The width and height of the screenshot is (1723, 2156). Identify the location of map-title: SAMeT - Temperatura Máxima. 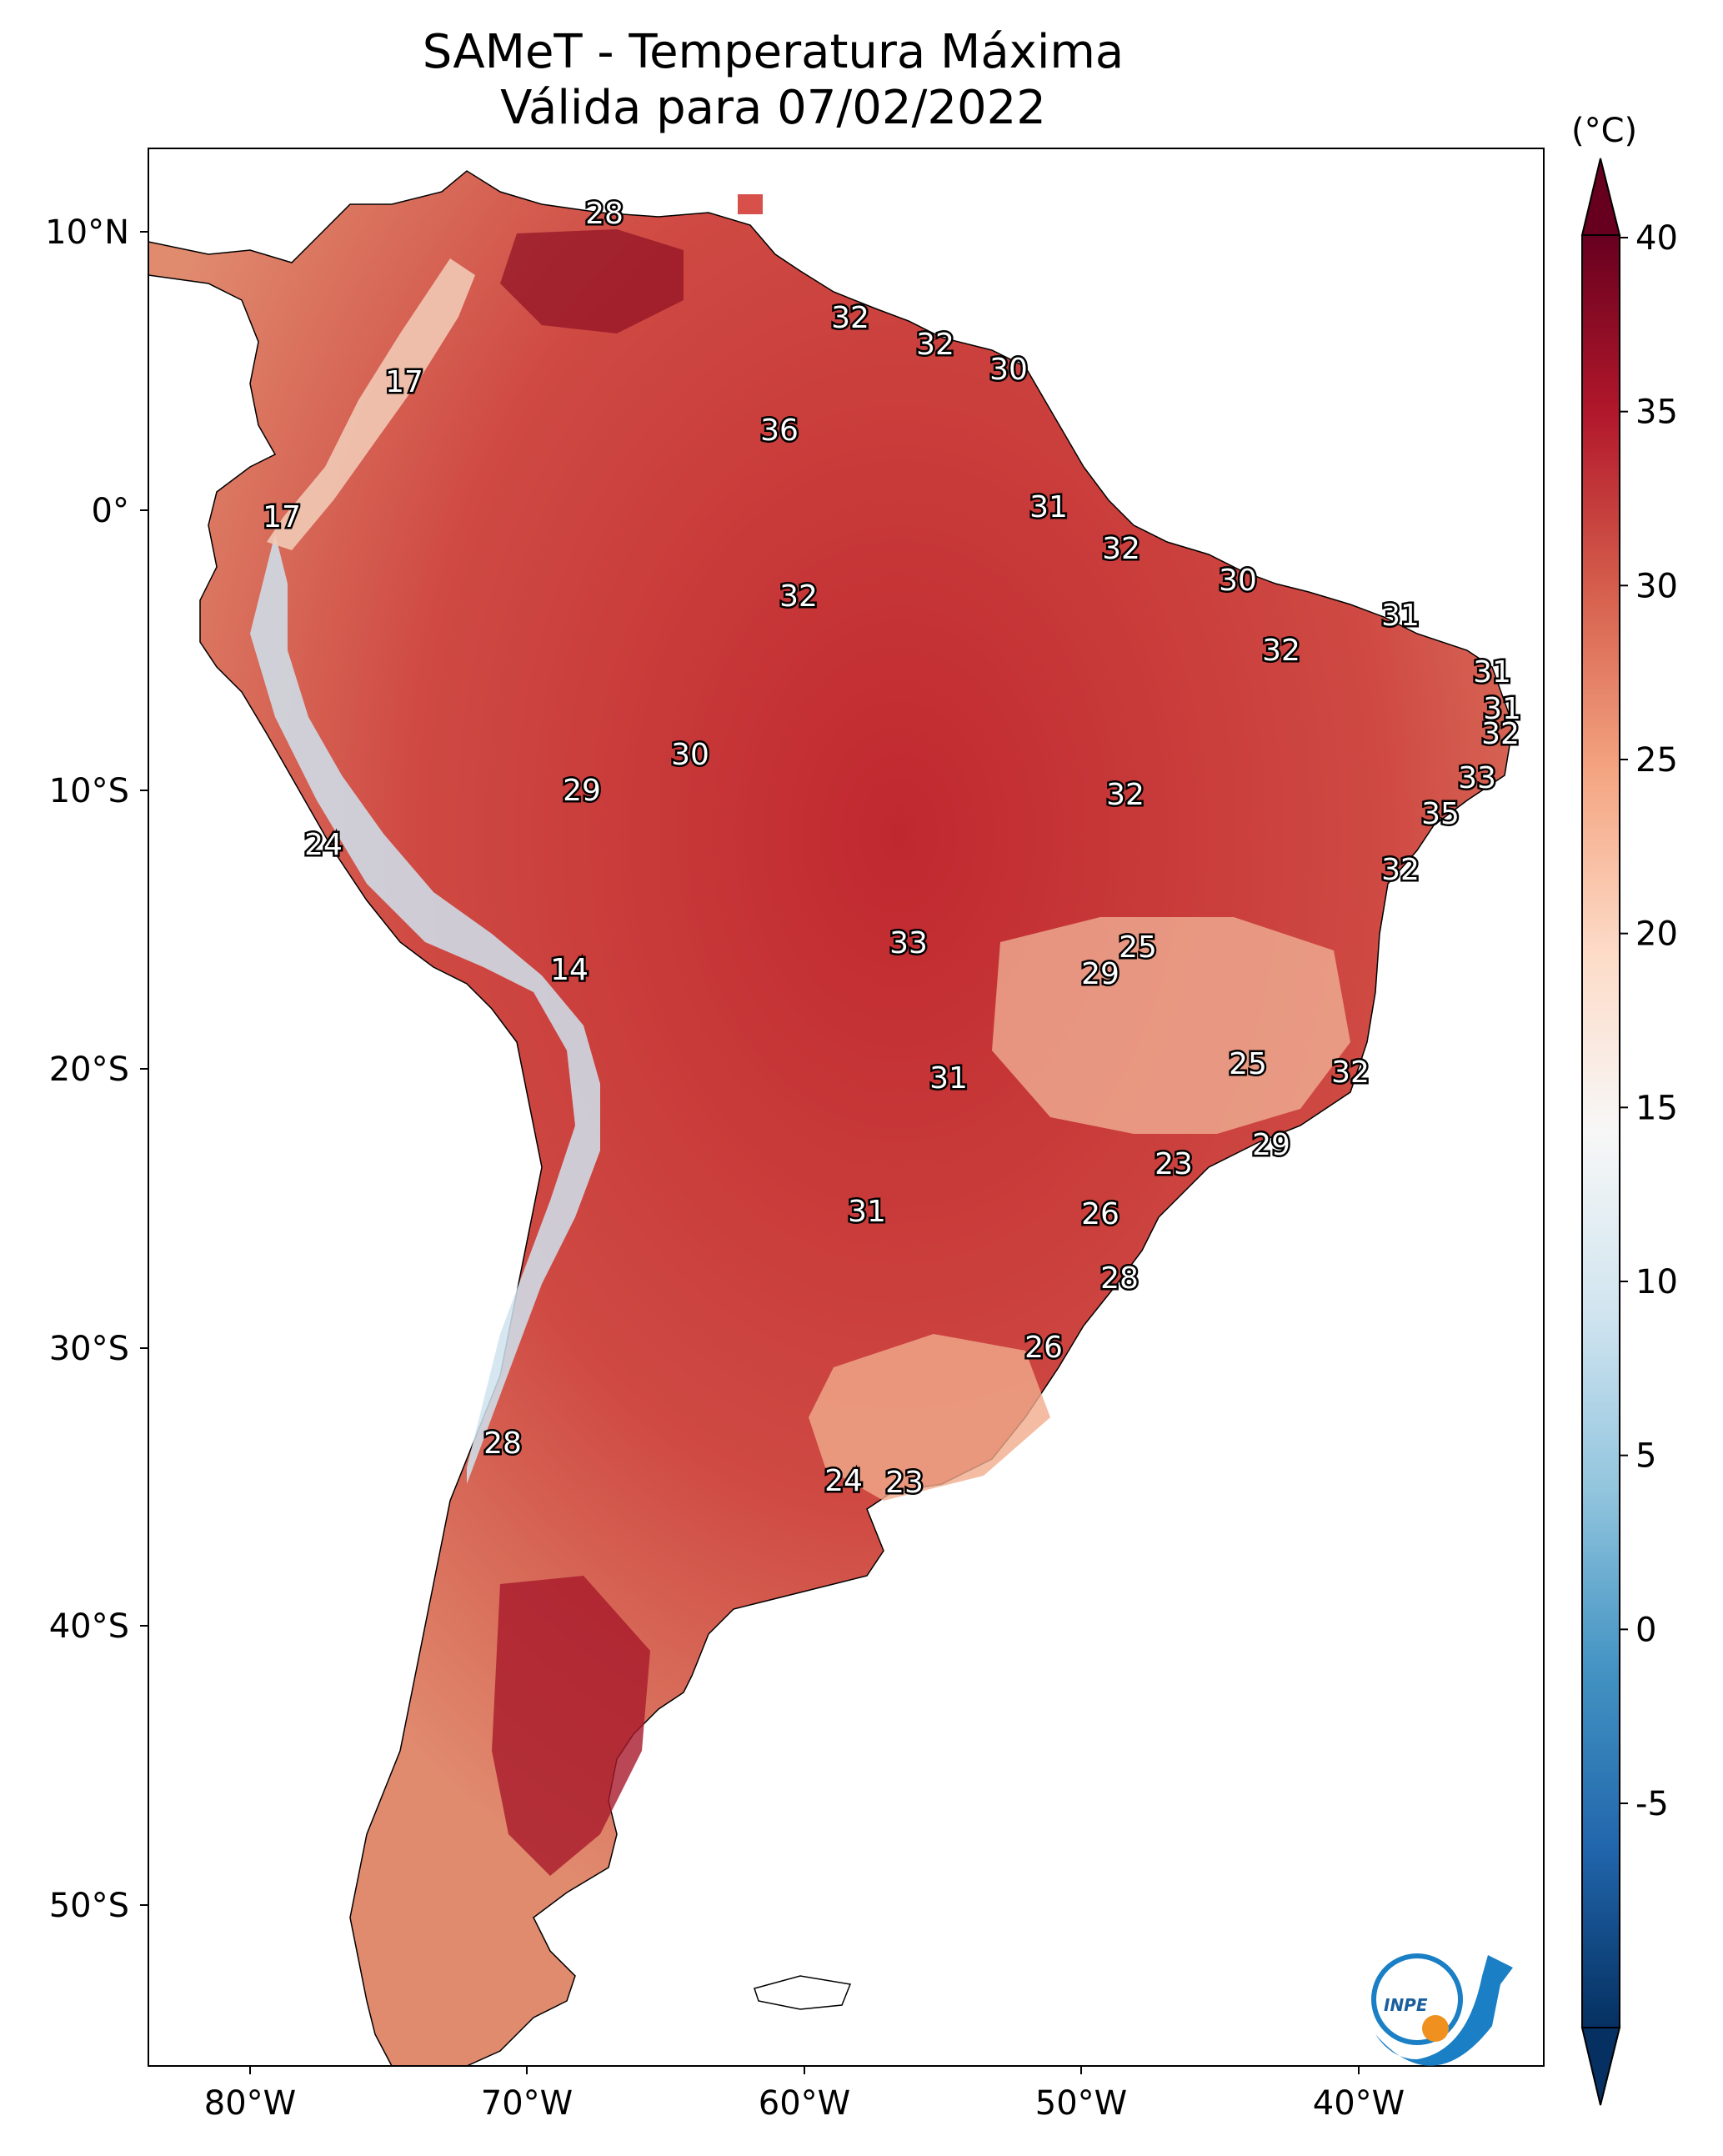
(773, 52).